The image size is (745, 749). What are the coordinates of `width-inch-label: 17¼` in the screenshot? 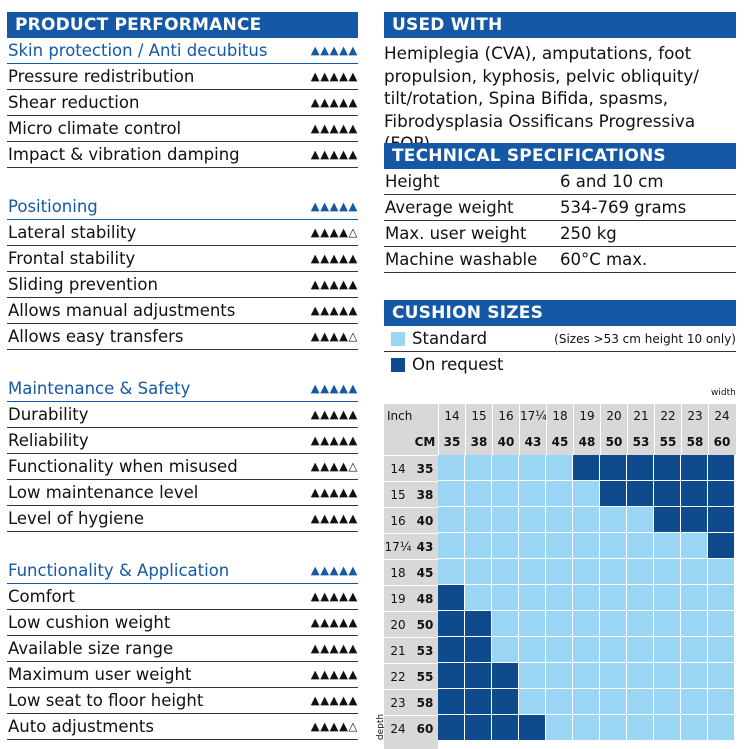 It's located at (533, 416).